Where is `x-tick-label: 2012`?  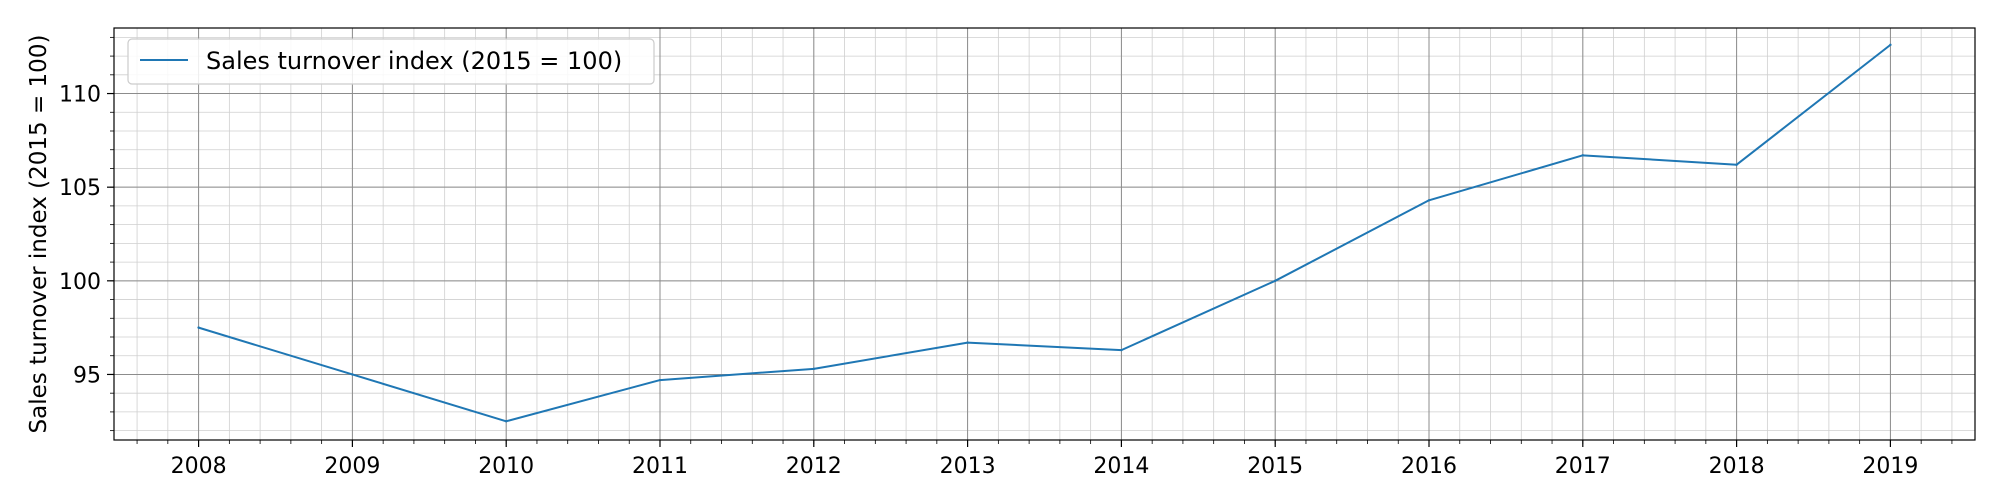 x-tick-label: 2012 is located at coordinates (814, 466).